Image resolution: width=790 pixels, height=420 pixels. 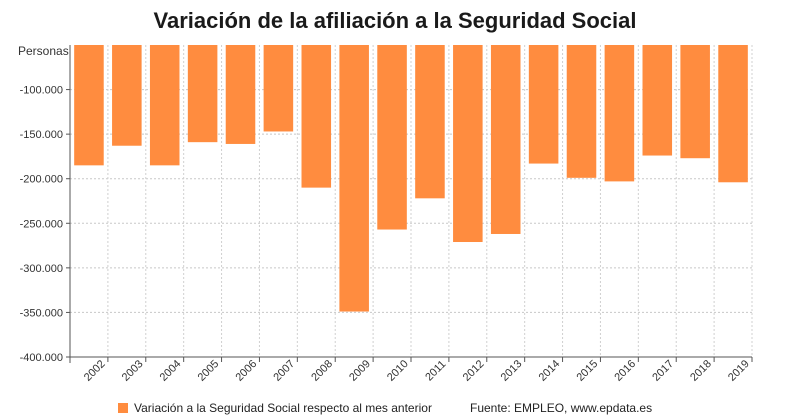 I want to click on bar-2010, so click(x=392, y=137).